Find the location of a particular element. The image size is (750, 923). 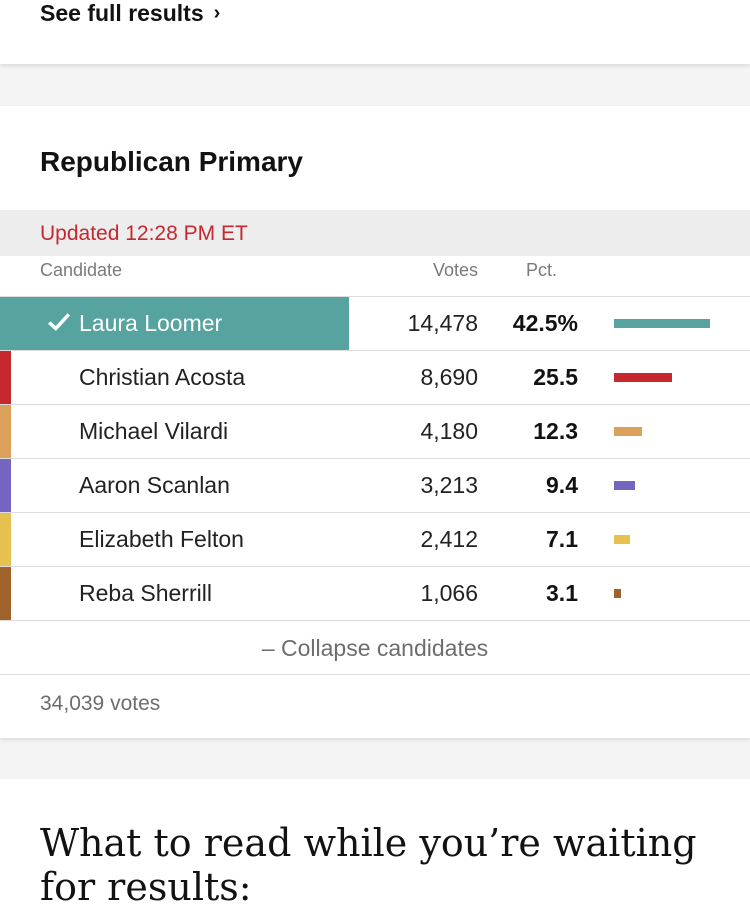

chevron-right-icon: › is located at coordinates (217, 13).